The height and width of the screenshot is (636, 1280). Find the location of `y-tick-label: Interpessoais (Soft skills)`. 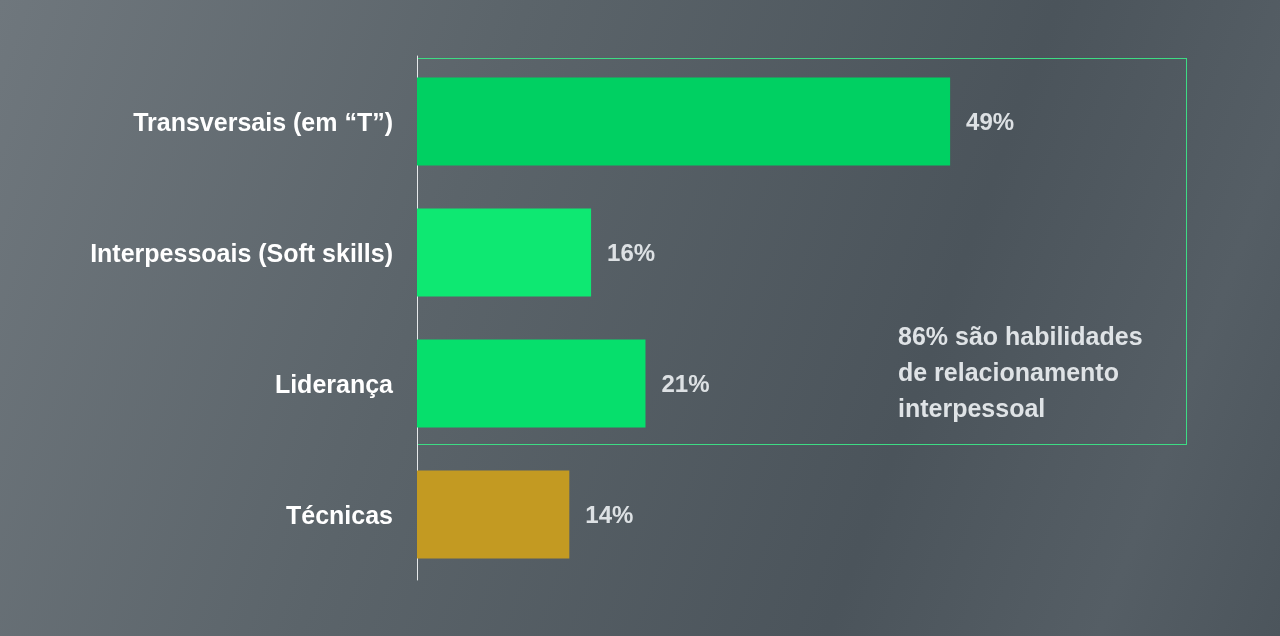

y-tick-label: Interpessoais (Soft skills) is located at coordinates (241, 252).